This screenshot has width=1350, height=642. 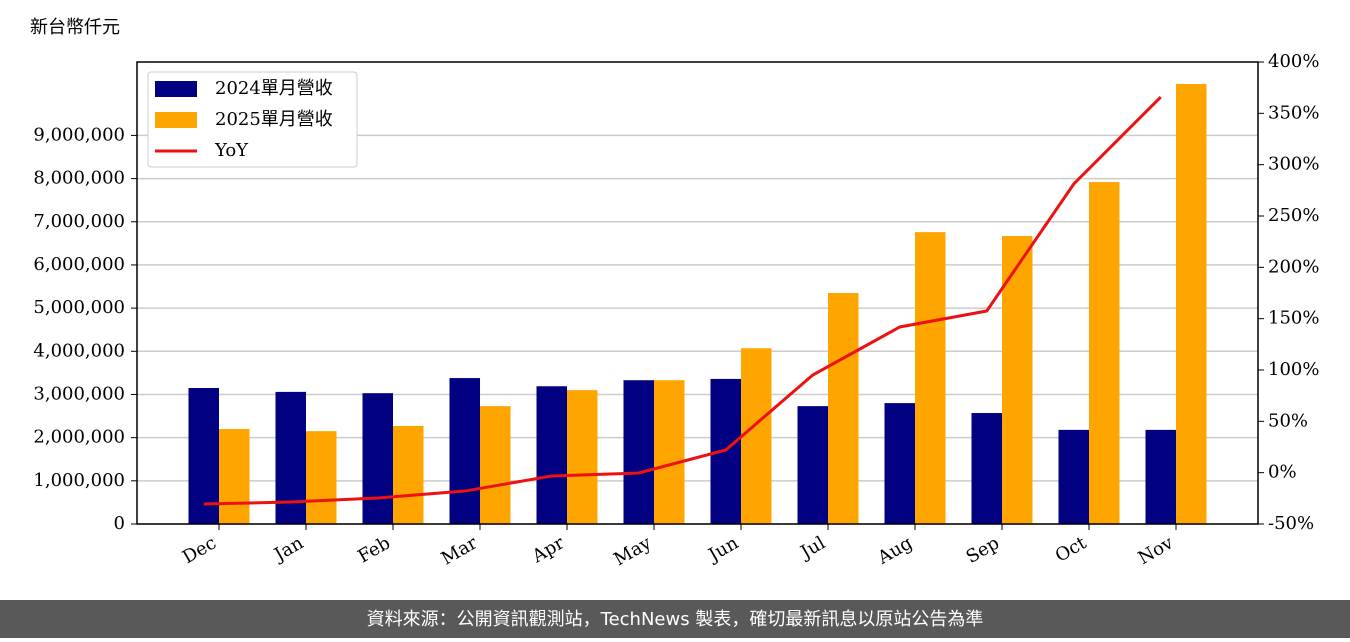 I want to click on y2-tick-label: 350%, so click(x=1293, y=112).